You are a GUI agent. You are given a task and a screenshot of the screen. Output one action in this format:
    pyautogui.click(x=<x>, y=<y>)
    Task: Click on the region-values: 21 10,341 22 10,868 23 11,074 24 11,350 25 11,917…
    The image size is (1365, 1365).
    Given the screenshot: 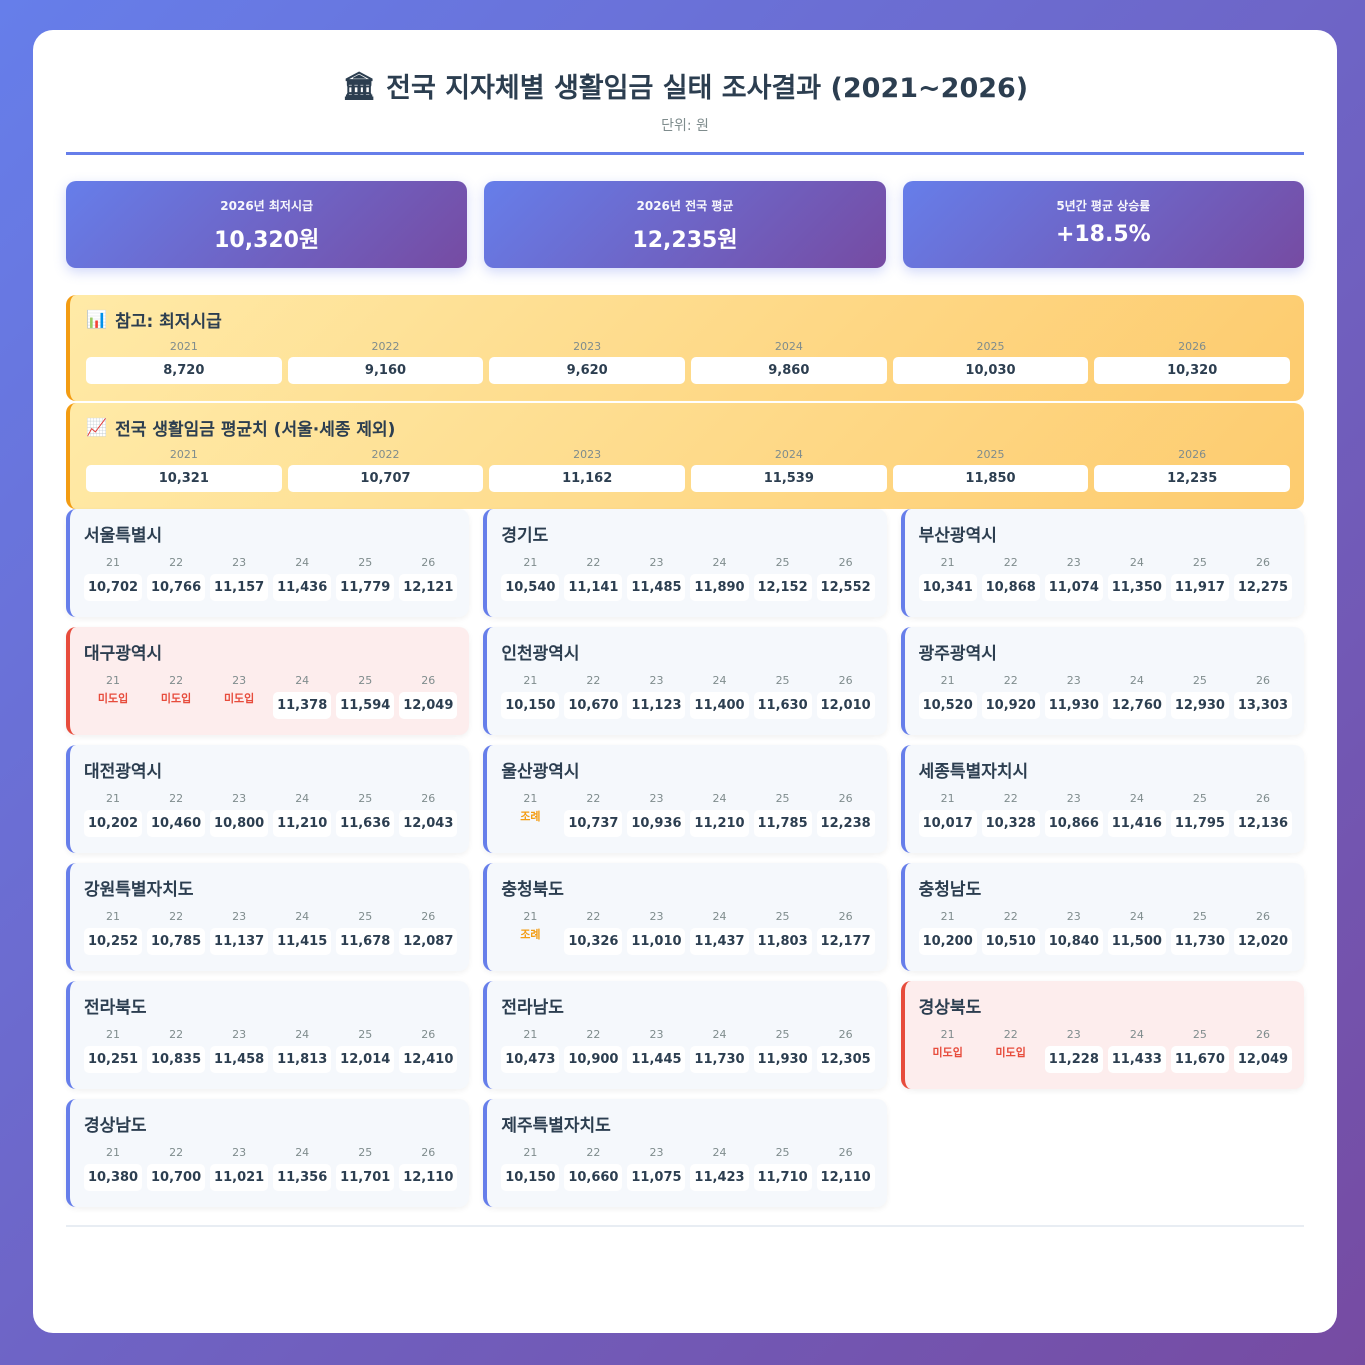 What is the action you would take?
    pyautogui.click(x=1105, y=578)
    